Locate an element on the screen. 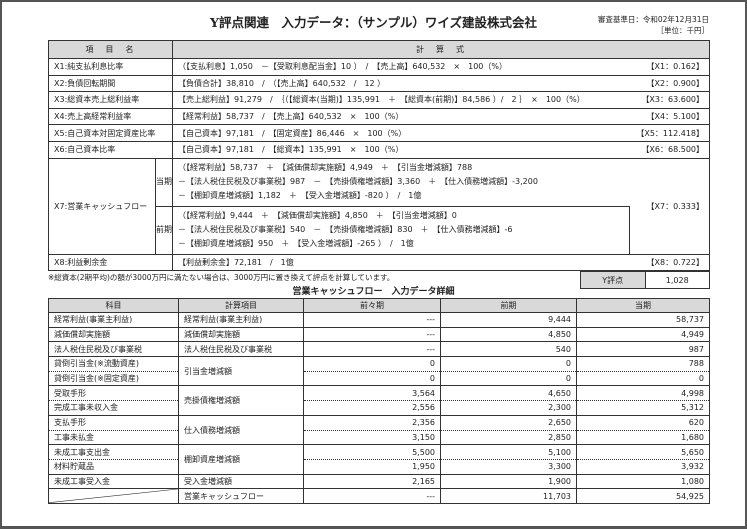  value-cell-c: 4,949 is located at coordinates (643, 334).